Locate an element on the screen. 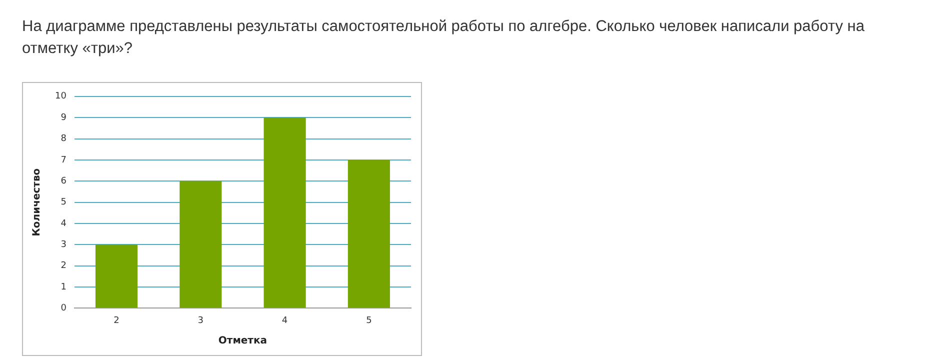 The image size is (932, 364). x-tick-label: 4 is located at coordinates (285, 321).